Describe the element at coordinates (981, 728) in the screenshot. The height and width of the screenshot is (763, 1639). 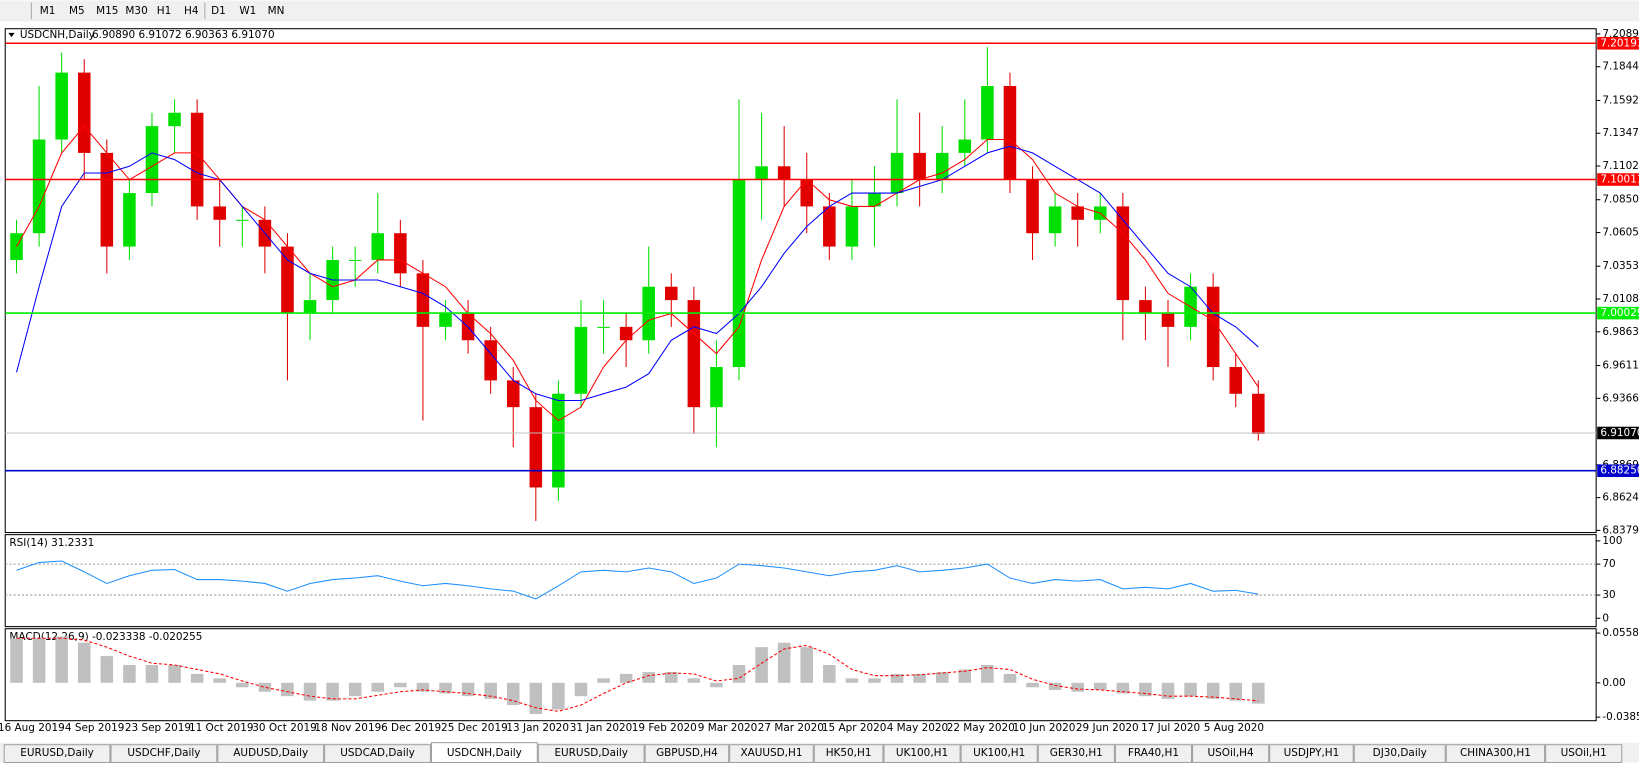
I see `x-tick-label: 22 May 2020` at that location.